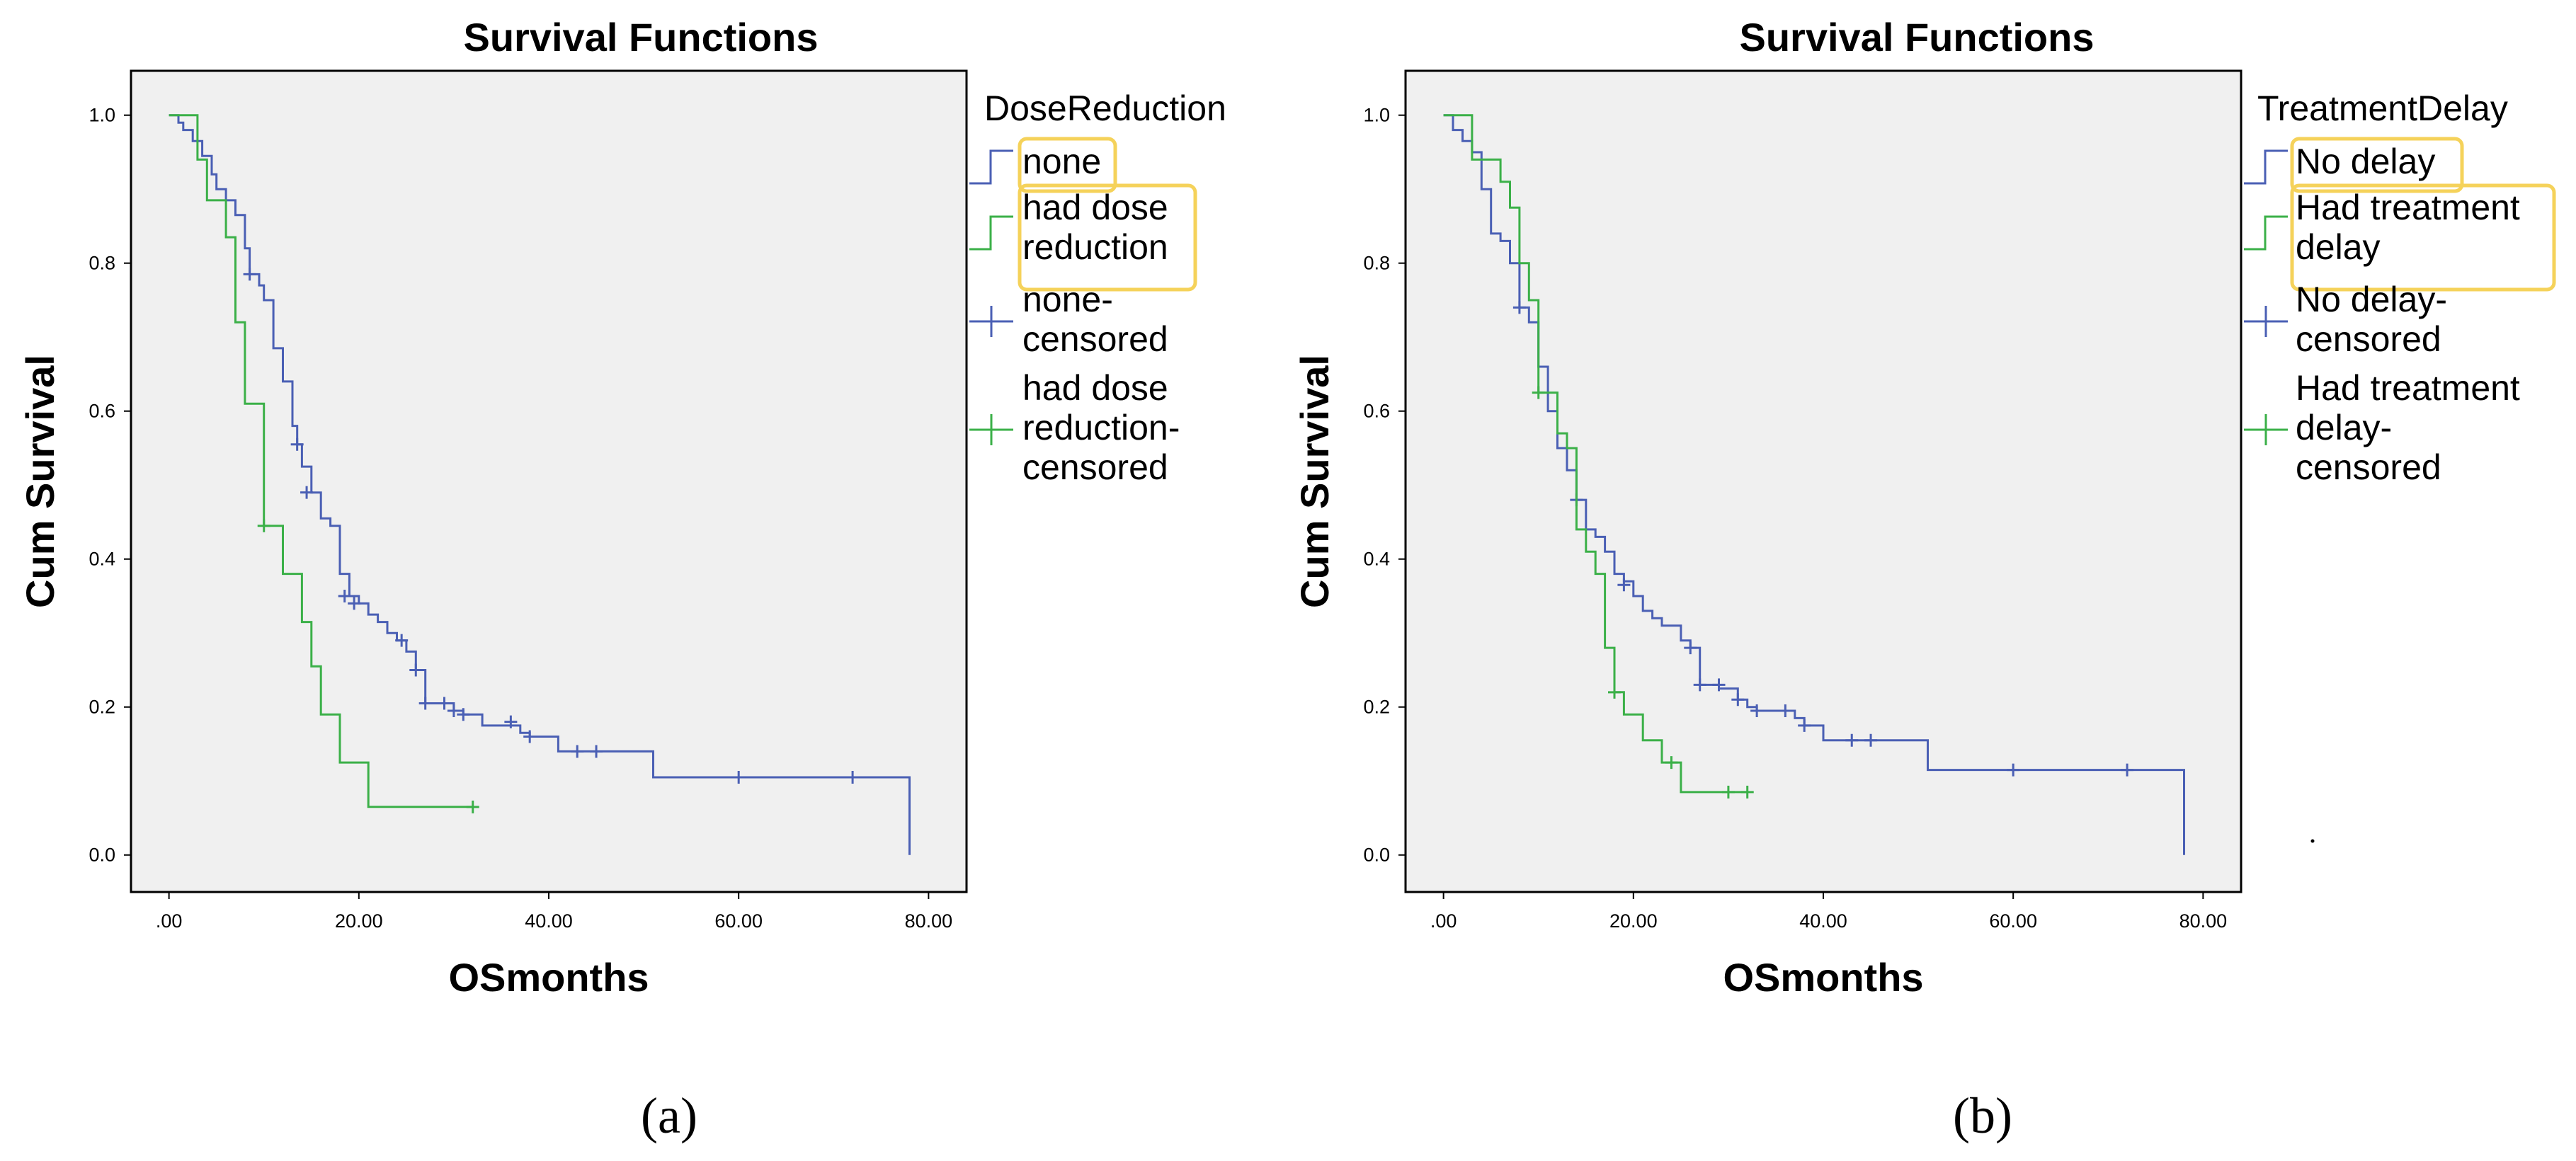  Describe the element at coordinates (40, 481) in the screenshot. I see `y-axis-label-a: Cum Survival` at that location.